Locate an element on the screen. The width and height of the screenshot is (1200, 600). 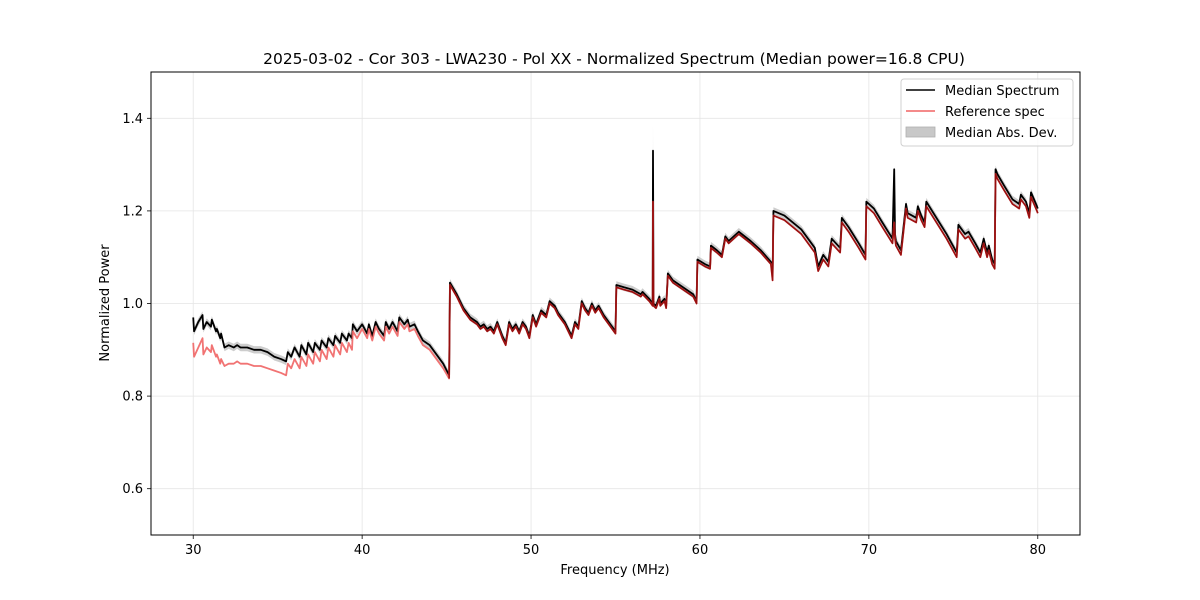
legend-mad-label: Median Abs. Dev. is located at coordinates (1001, 133).